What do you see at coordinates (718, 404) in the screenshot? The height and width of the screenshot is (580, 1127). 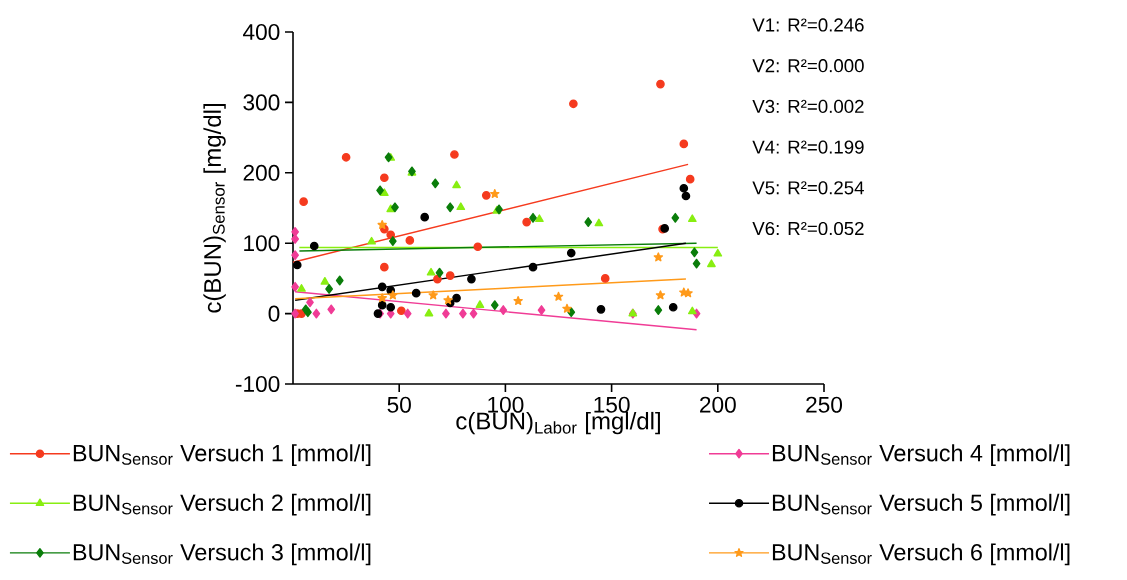 I see `x-tick-label: 200` at bounding box center [718, 404].